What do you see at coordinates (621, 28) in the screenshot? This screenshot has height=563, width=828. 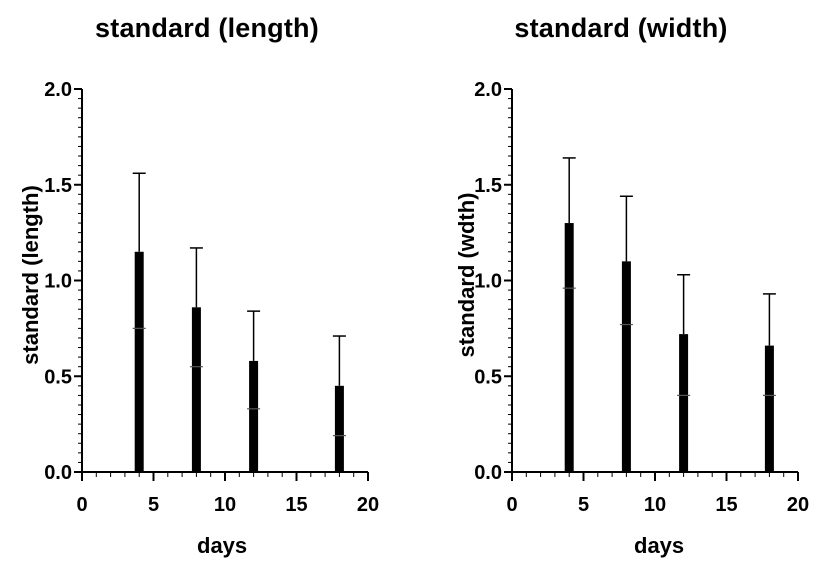 I see `chart-title: standard (width)` at bounding box center [621, 28].